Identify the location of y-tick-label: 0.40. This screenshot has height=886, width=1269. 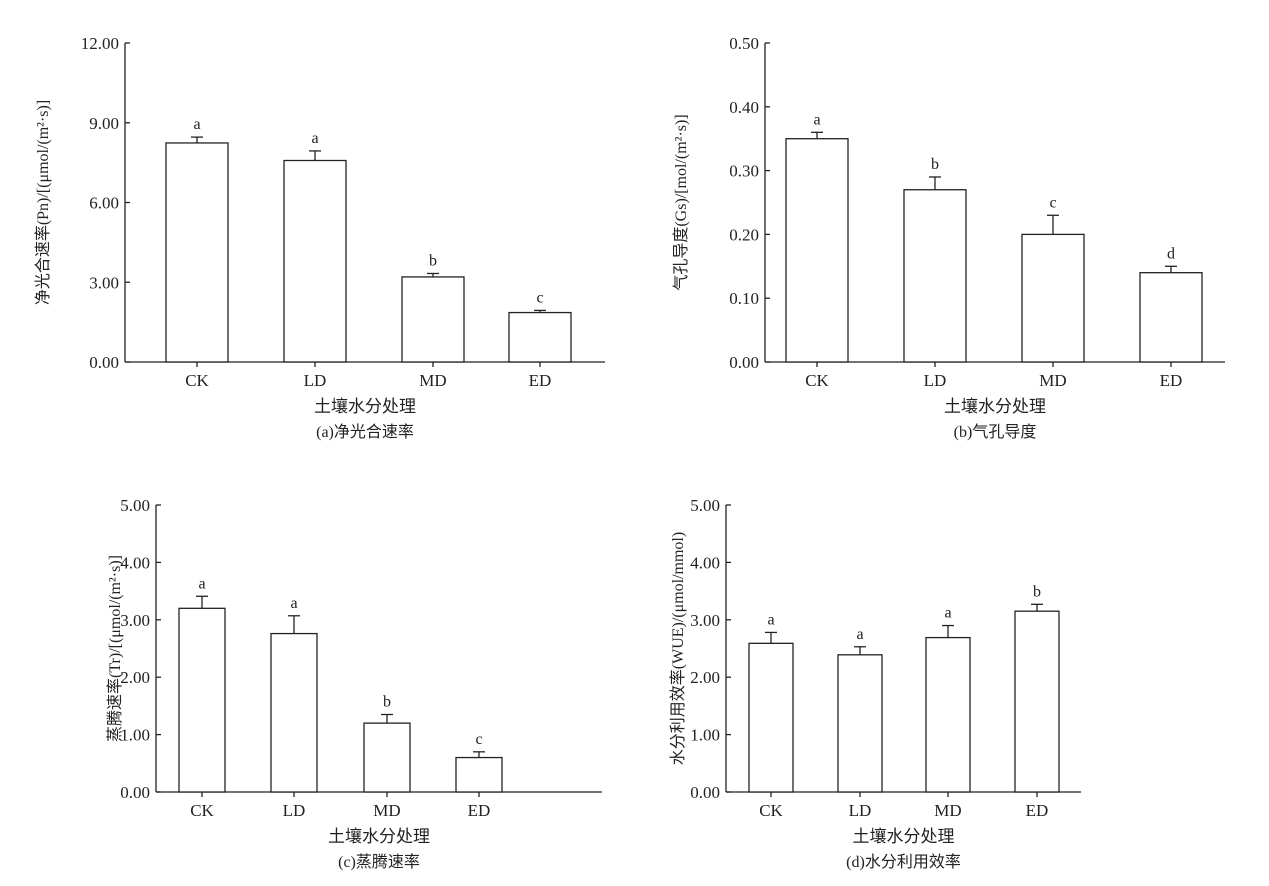
(744, 107).